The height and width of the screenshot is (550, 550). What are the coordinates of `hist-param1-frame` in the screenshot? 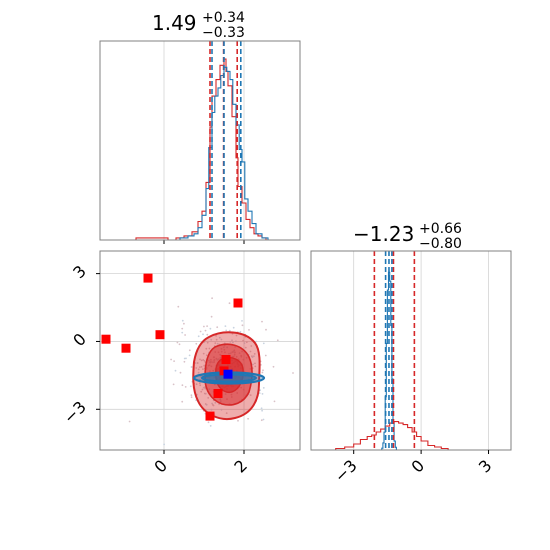 It's located at (200, 140).